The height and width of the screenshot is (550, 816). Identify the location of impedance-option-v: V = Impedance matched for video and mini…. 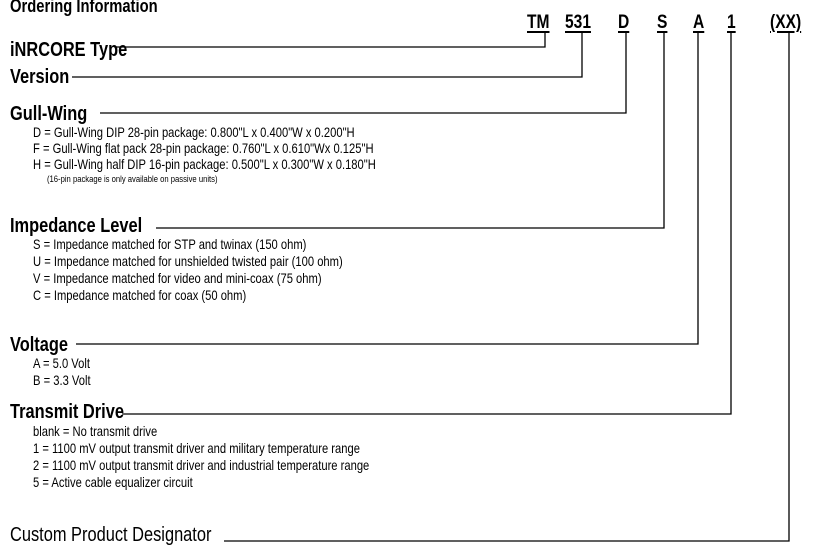
(177, 278).